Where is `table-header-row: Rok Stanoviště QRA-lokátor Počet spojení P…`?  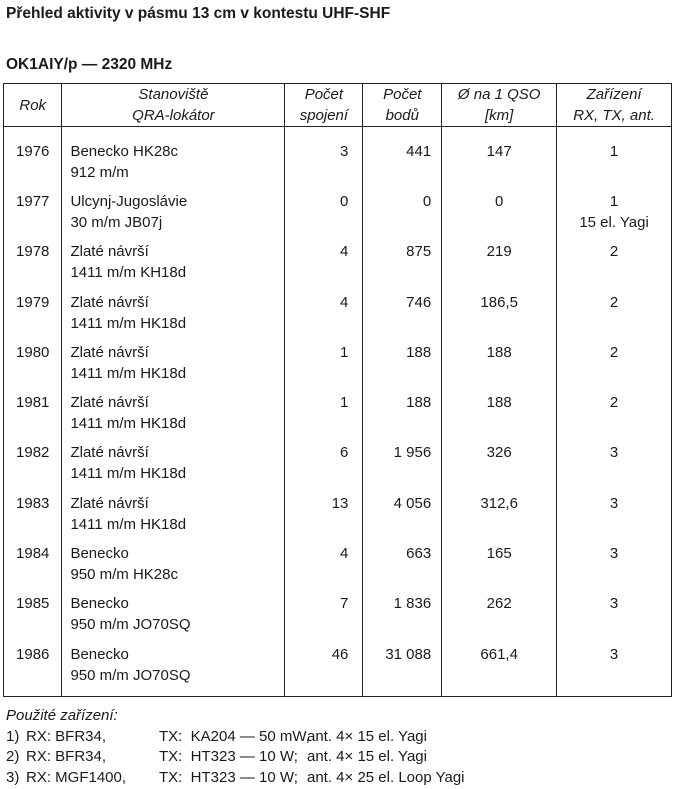
table-header-row: Rok Stanoviště QRA-lokátor Počet spojení P… is located at coordinates (337, 105).